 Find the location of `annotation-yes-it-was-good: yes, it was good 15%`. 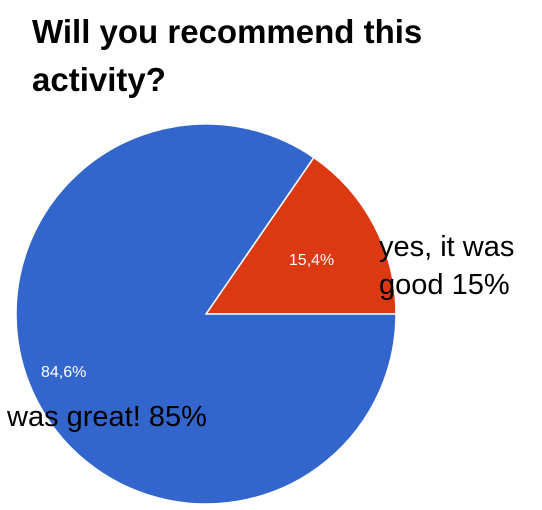

annotation-yes-it-was-good: yes, it was good 15% is located at coordinates (447, 266).